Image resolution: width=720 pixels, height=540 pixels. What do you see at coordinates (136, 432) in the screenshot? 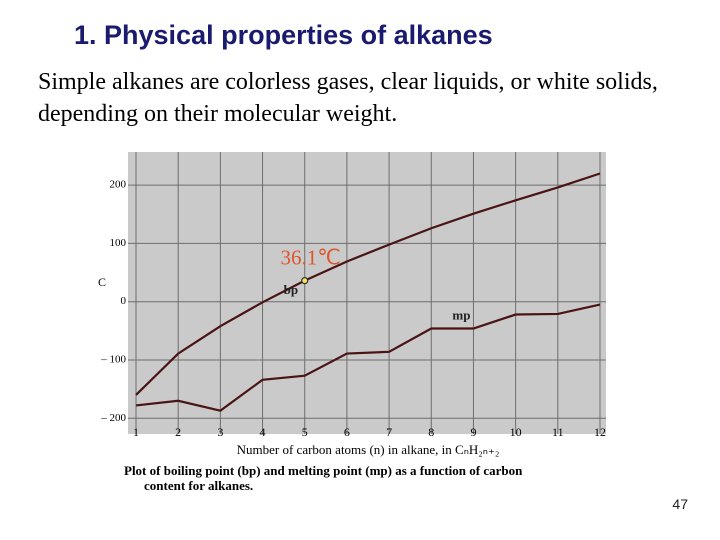
I see `x-tick-label: 1` at bounding box center [136, 432].